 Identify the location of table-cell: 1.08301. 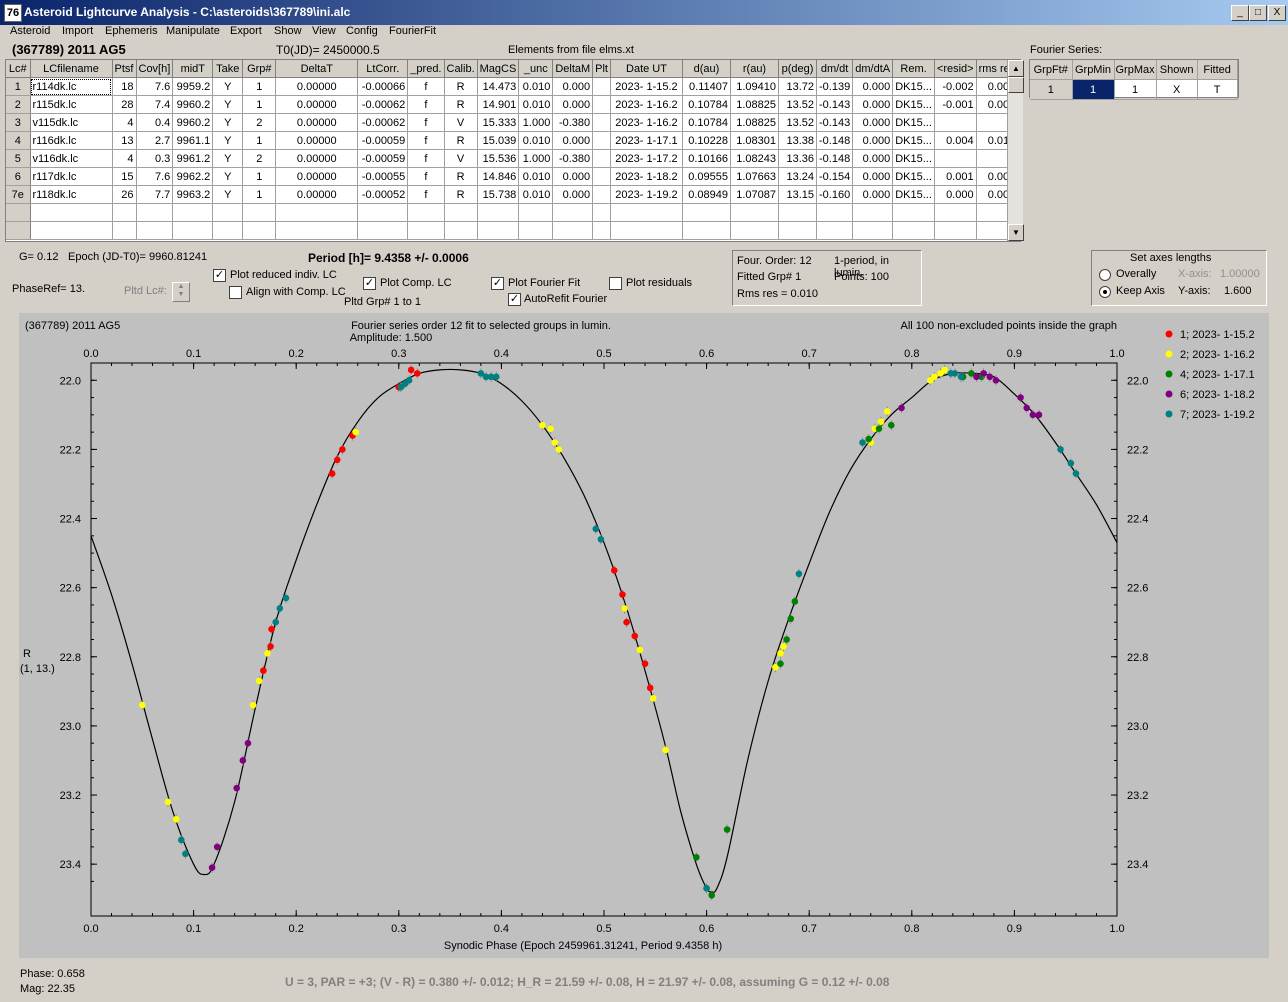
(754, 140).